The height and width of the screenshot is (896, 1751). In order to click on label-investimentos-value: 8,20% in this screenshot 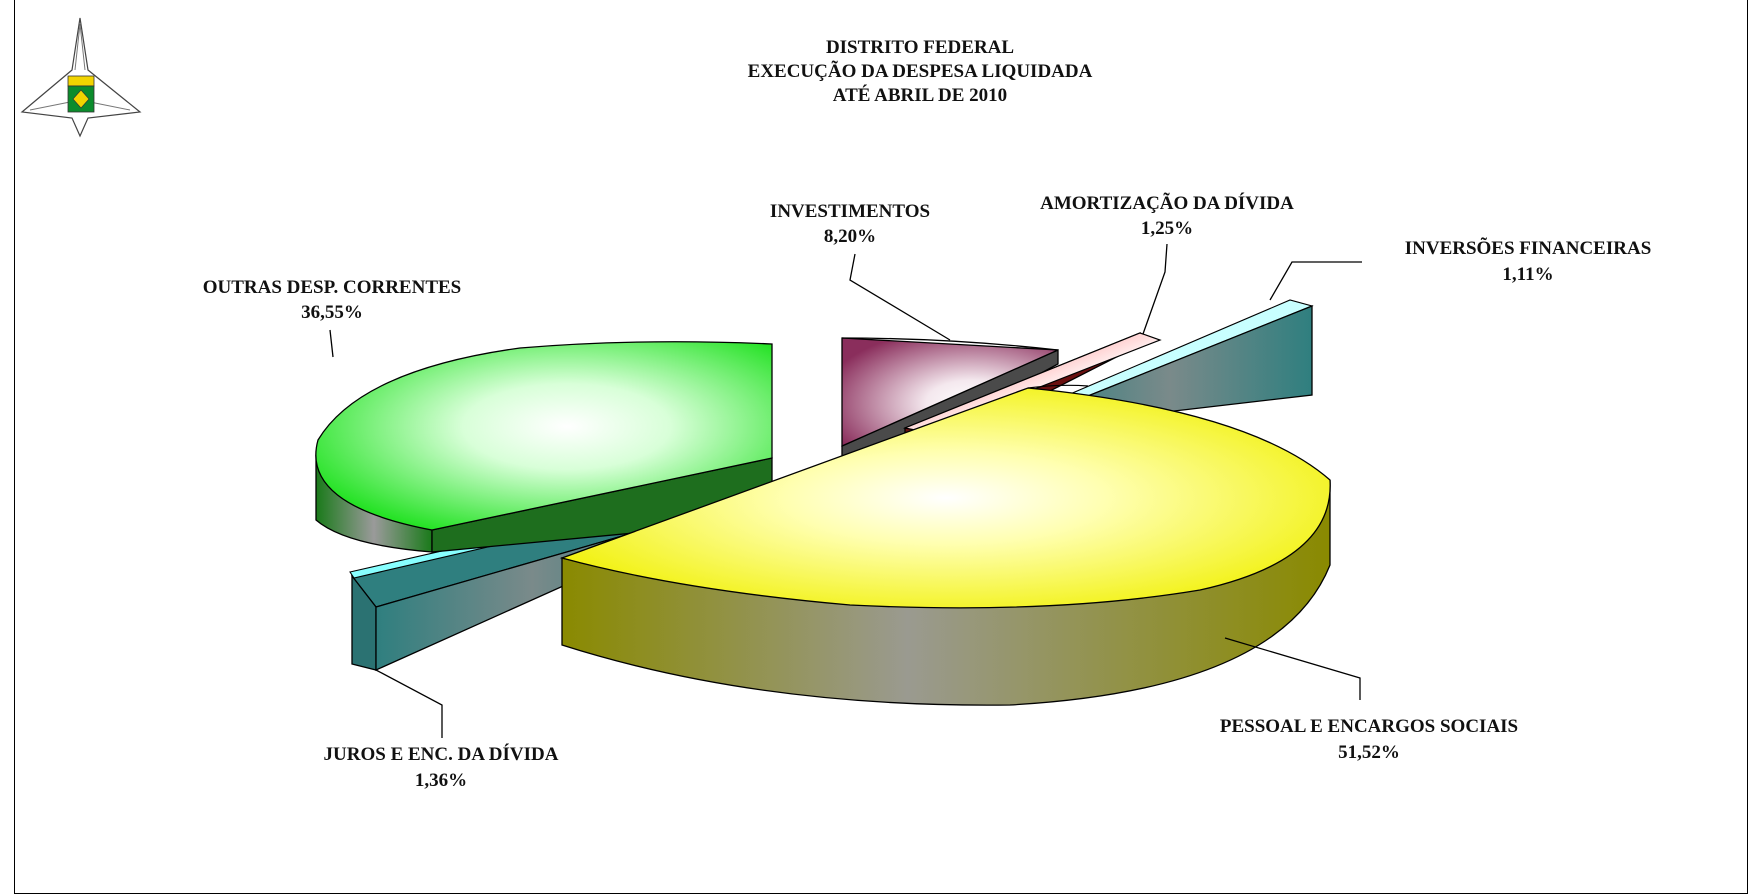, I will do `click(850, 236)`.